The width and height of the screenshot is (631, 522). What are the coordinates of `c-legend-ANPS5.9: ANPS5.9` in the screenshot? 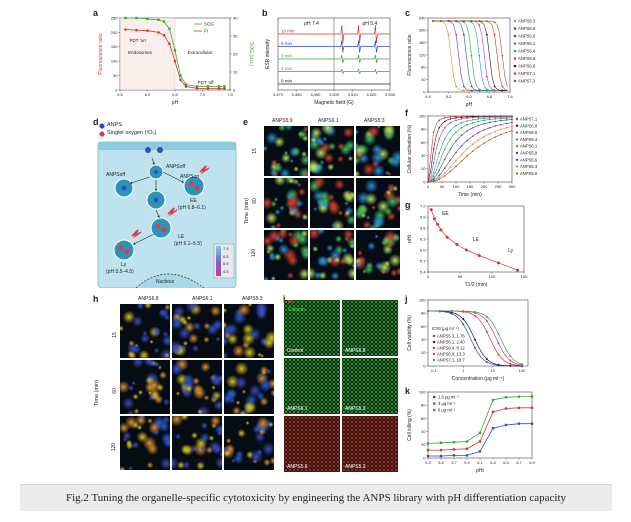 It's located at (527, 36).